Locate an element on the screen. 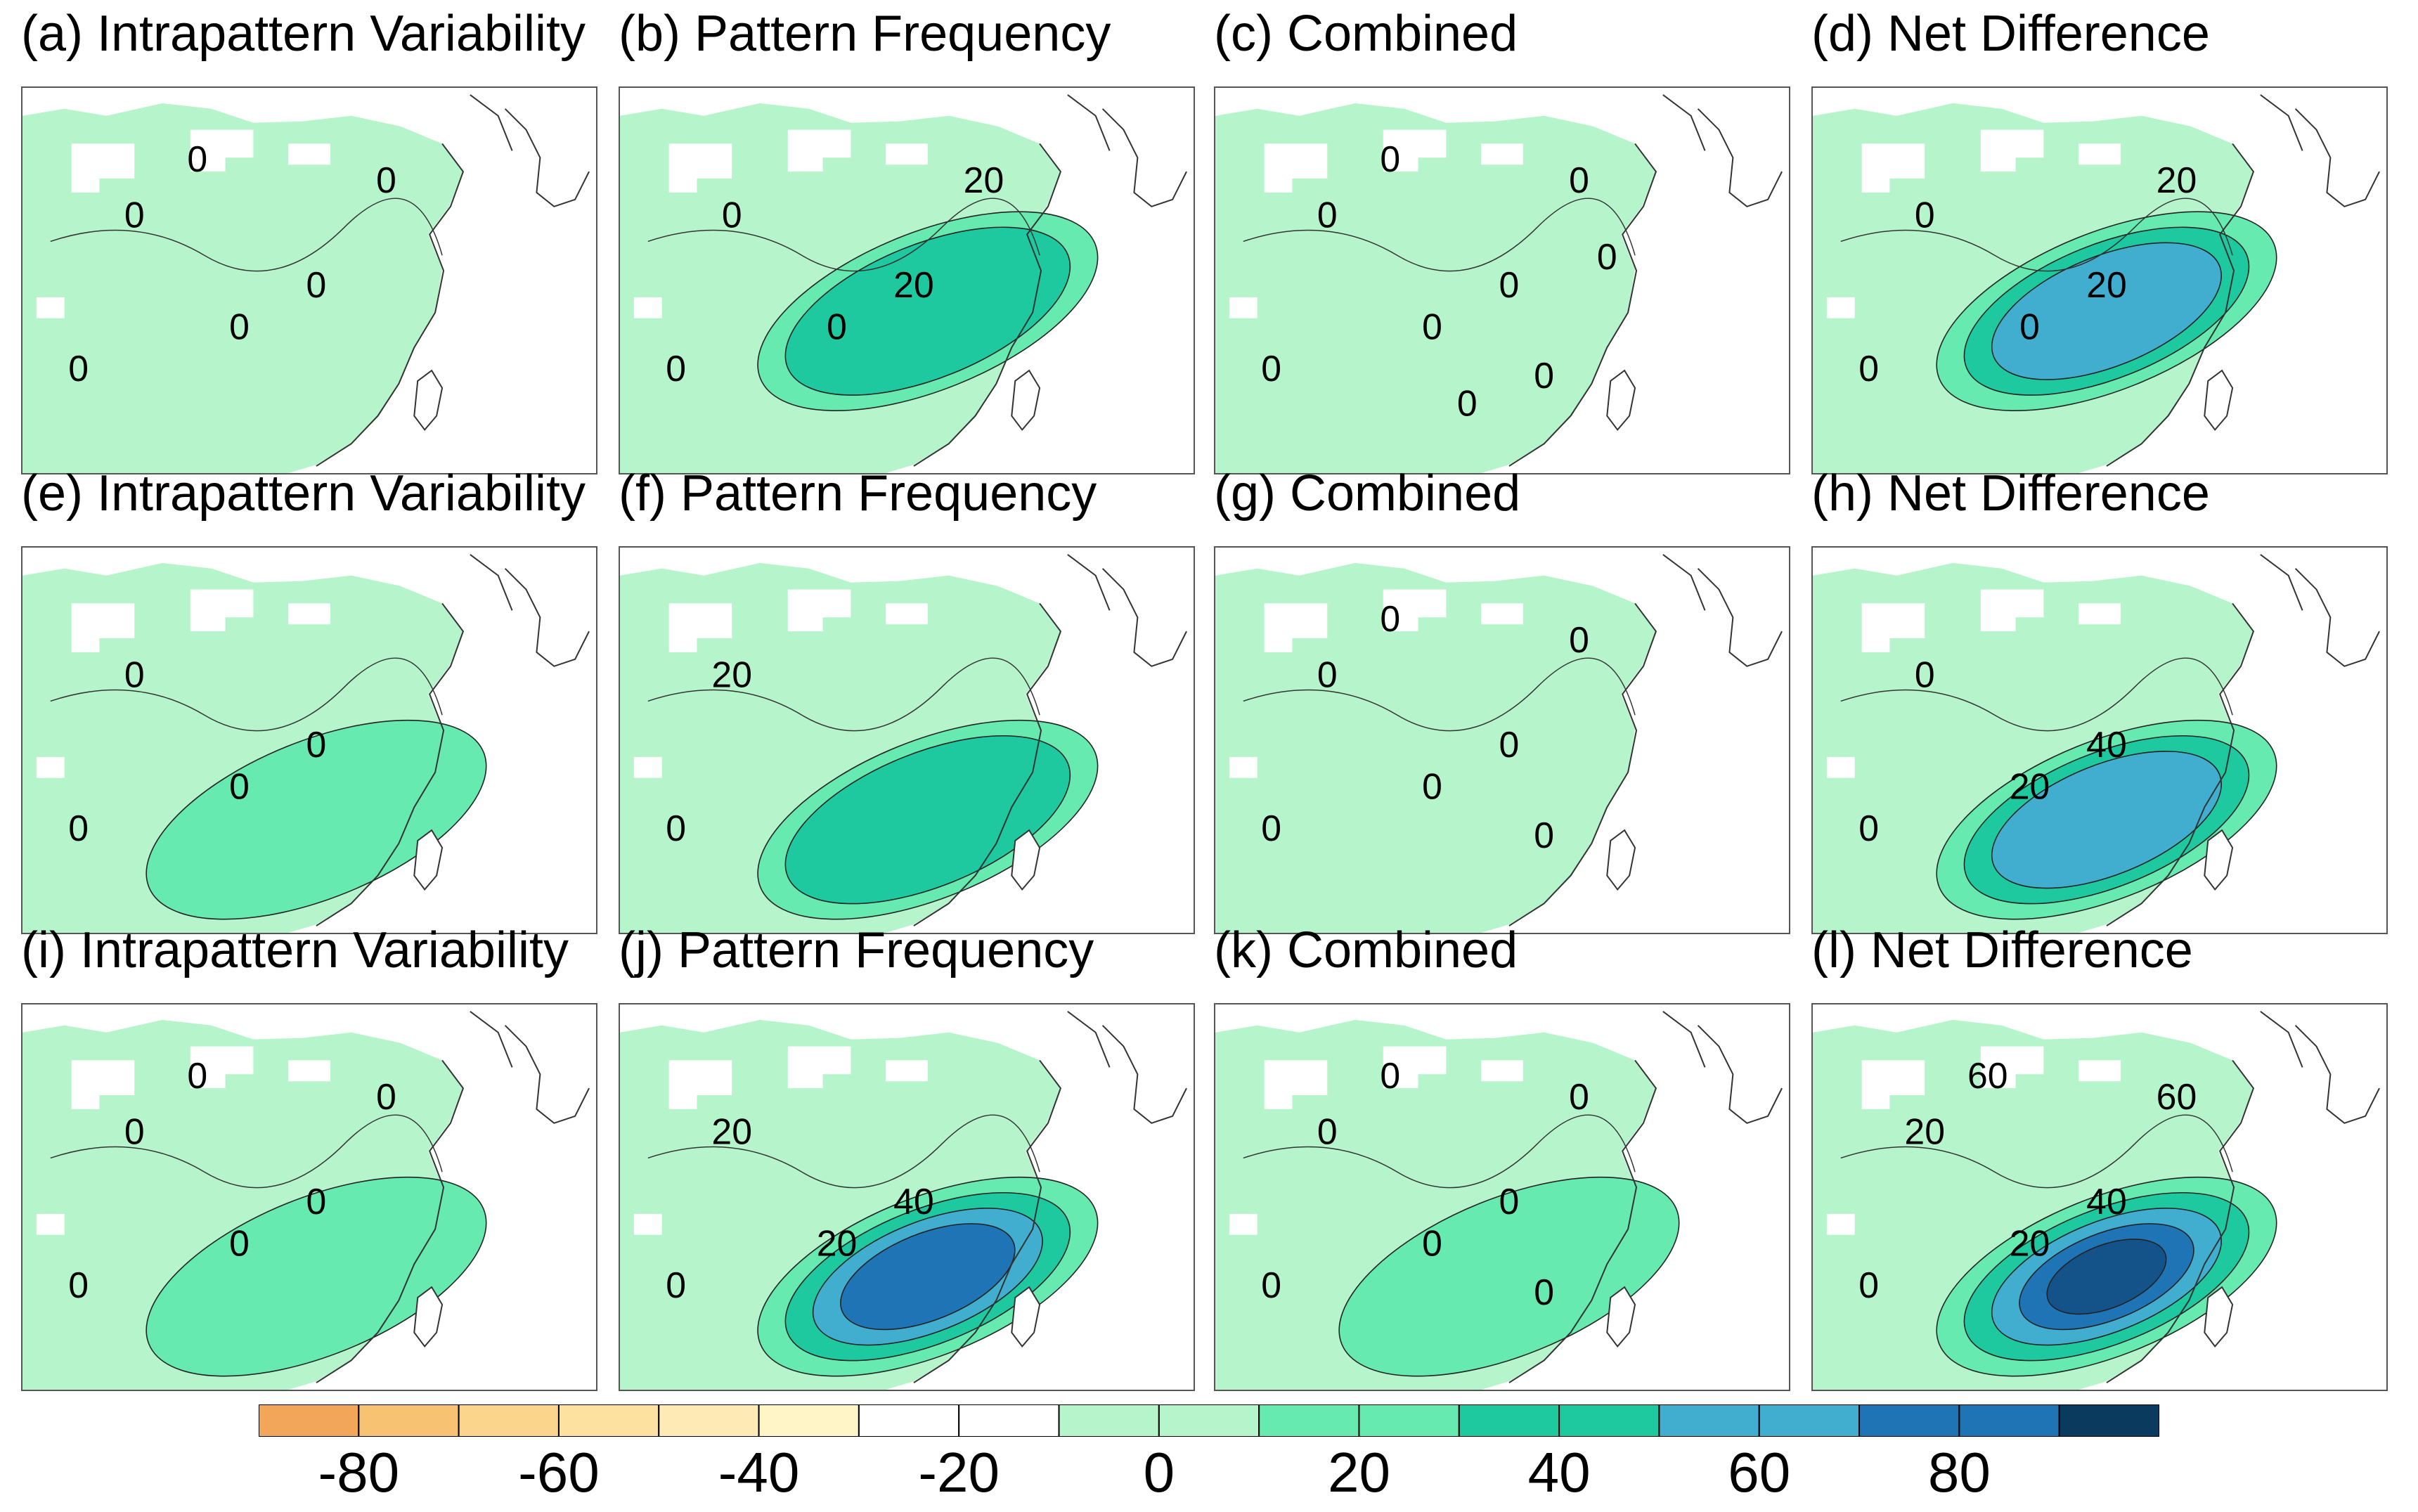 Image resolution: width=2418 pixels, height=1512 pixels. map-svg-b: 0 0 0 20 20 is located at coordinates (907, 280).